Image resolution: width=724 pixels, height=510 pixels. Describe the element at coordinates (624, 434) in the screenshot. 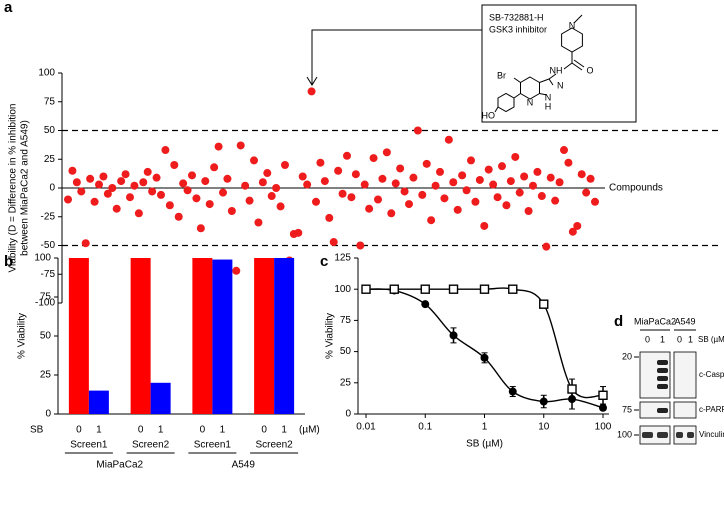

I see `marker-label: 100` at that location.